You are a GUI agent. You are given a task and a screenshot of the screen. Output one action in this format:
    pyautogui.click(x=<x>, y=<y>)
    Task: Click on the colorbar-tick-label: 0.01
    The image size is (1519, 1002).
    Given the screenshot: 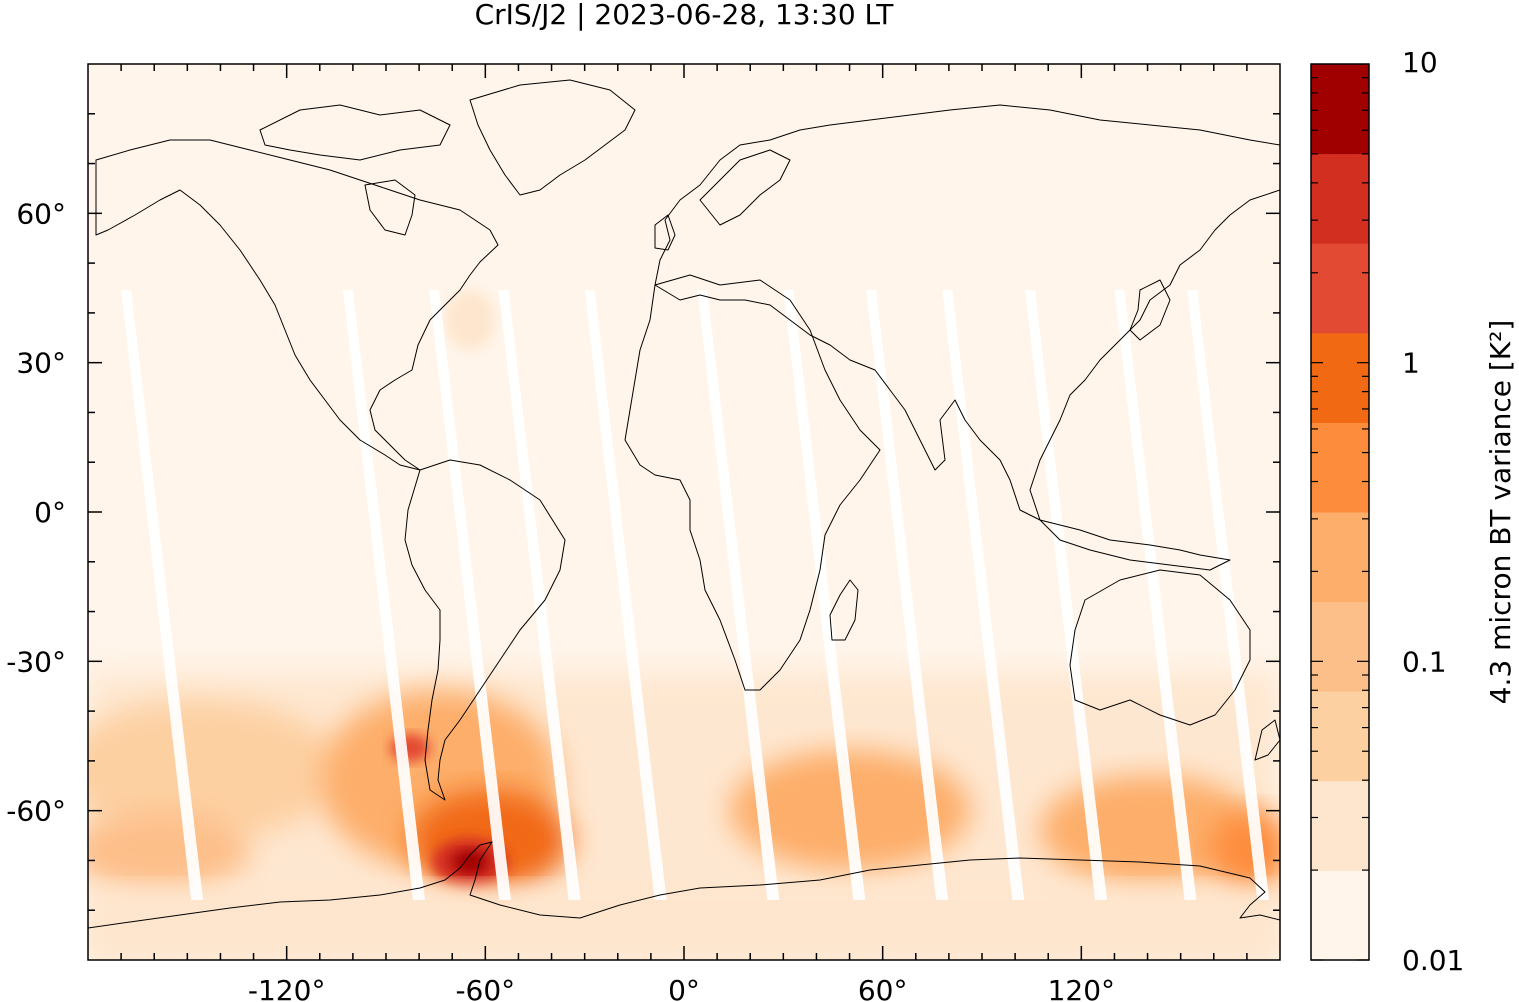 What is the action you would take?
    pyautogui.click(x=1433, y=960)
    